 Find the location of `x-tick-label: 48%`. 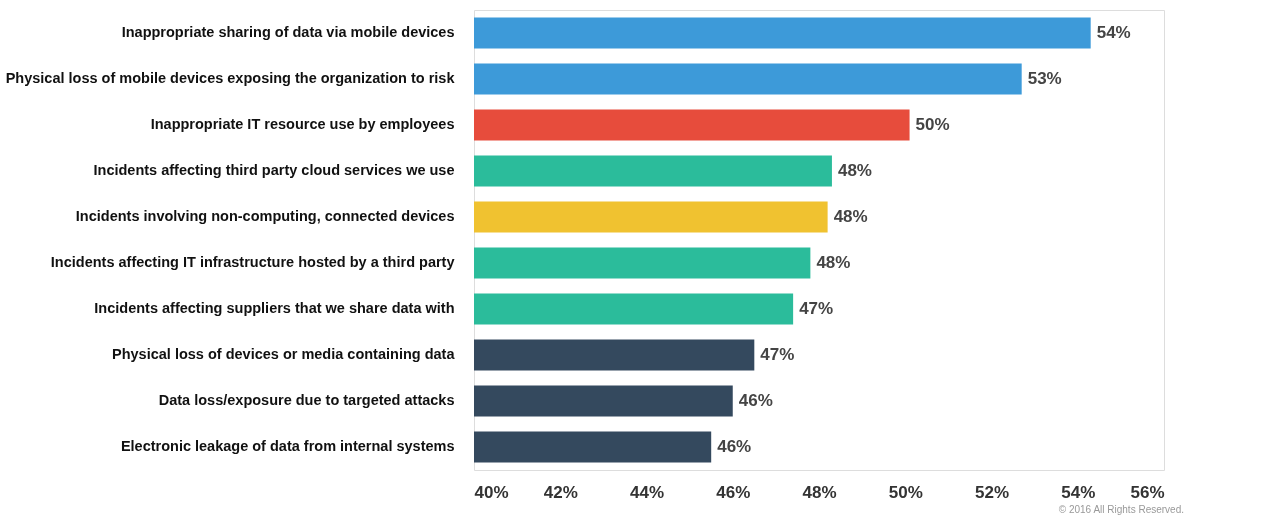

x-tick-label: 48% is located at coordinates (819, 492).